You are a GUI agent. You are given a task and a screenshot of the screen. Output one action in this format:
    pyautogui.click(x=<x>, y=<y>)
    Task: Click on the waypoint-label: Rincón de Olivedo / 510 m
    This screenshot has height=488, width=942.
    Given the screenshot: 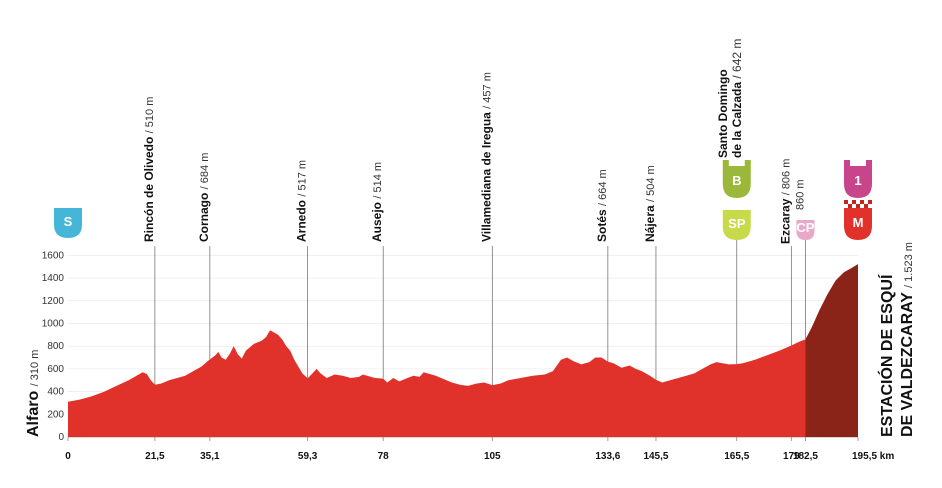 What is the action you would take?
    pyautogui.click(x=149, y=169)
    